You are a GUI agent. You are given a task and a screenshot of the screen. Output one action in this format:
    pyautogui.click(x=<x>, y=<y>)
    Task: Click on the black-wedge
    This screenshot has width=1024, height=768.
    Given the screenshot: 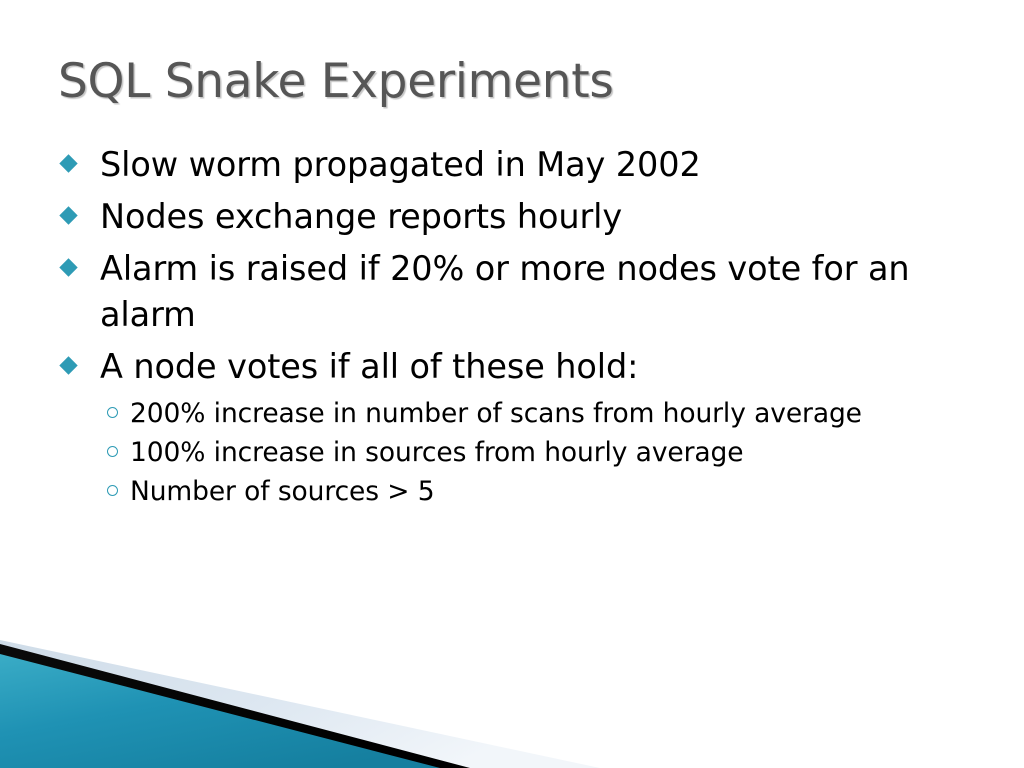 What is the action you would take?
    pyautogui.click(x=235, y=706)
    